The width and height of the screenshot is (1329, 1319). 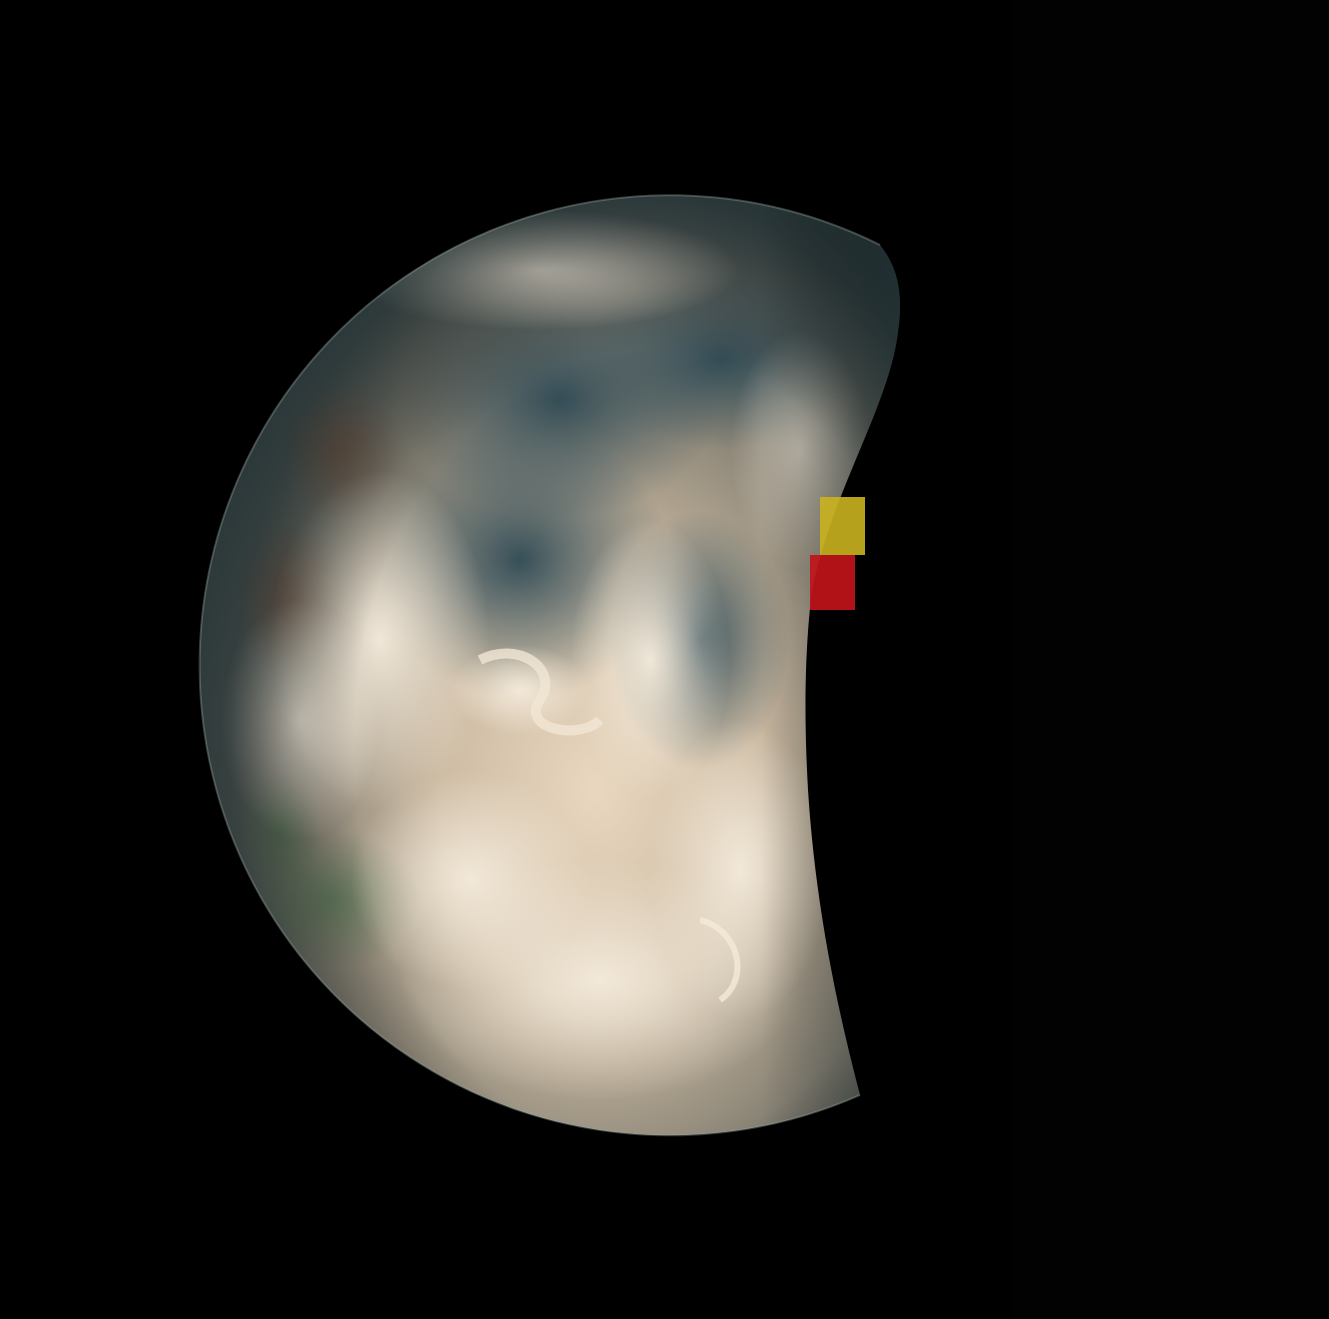 What do you see at coordinates (832, 582) in the screenshot?
I see `red-artifact-patch` at bounding box center [832, 582].